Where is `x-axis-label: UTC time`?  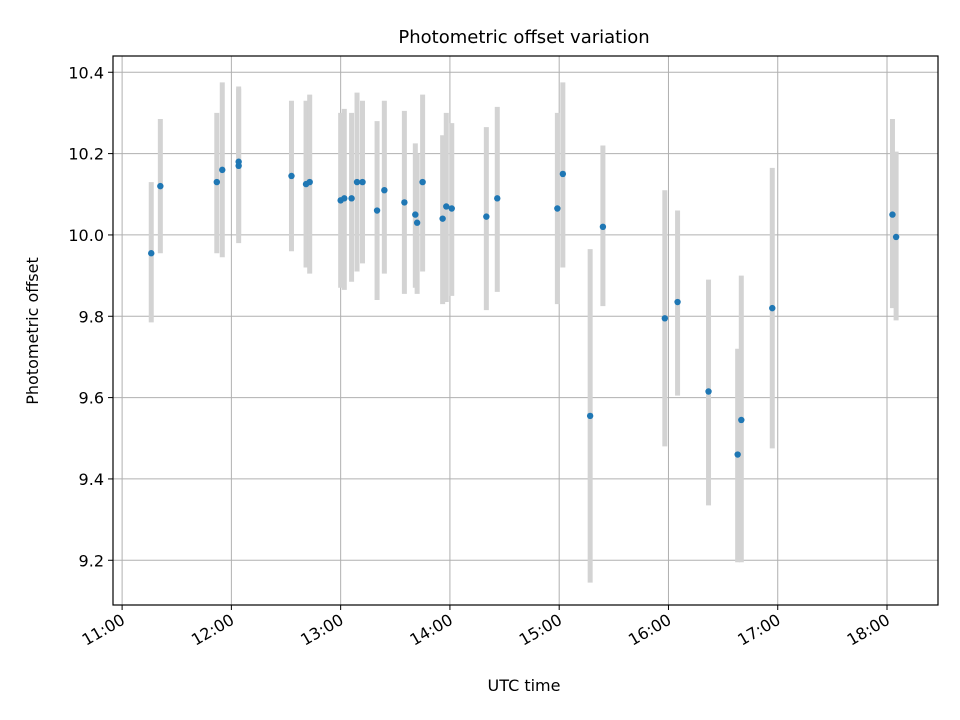 x-axis-label: UTC time is located at coordinates (524, 685).